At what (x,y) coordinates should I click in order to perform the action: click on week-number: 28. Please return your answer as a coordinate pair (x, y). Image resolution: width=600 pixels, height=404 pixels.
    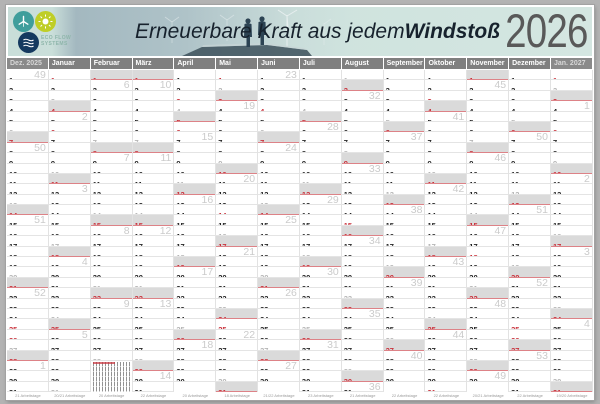
    Looking at the image, I should click on (333, 127).